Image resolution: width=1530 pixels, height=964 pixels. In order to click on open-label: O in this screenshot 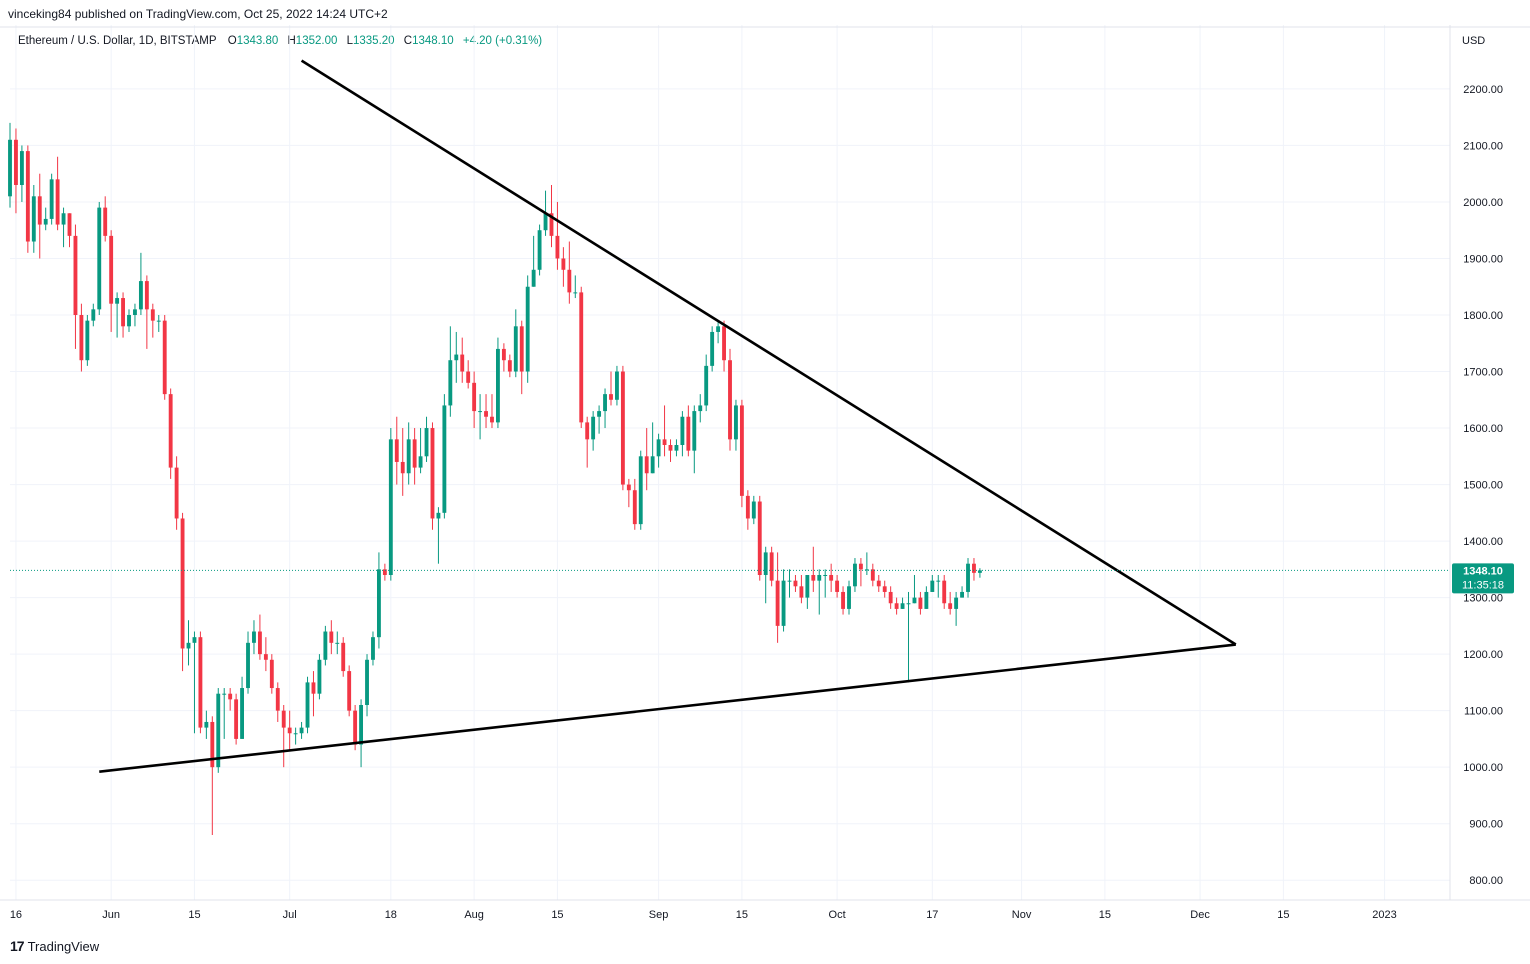, I will do `click(232, 41)`.